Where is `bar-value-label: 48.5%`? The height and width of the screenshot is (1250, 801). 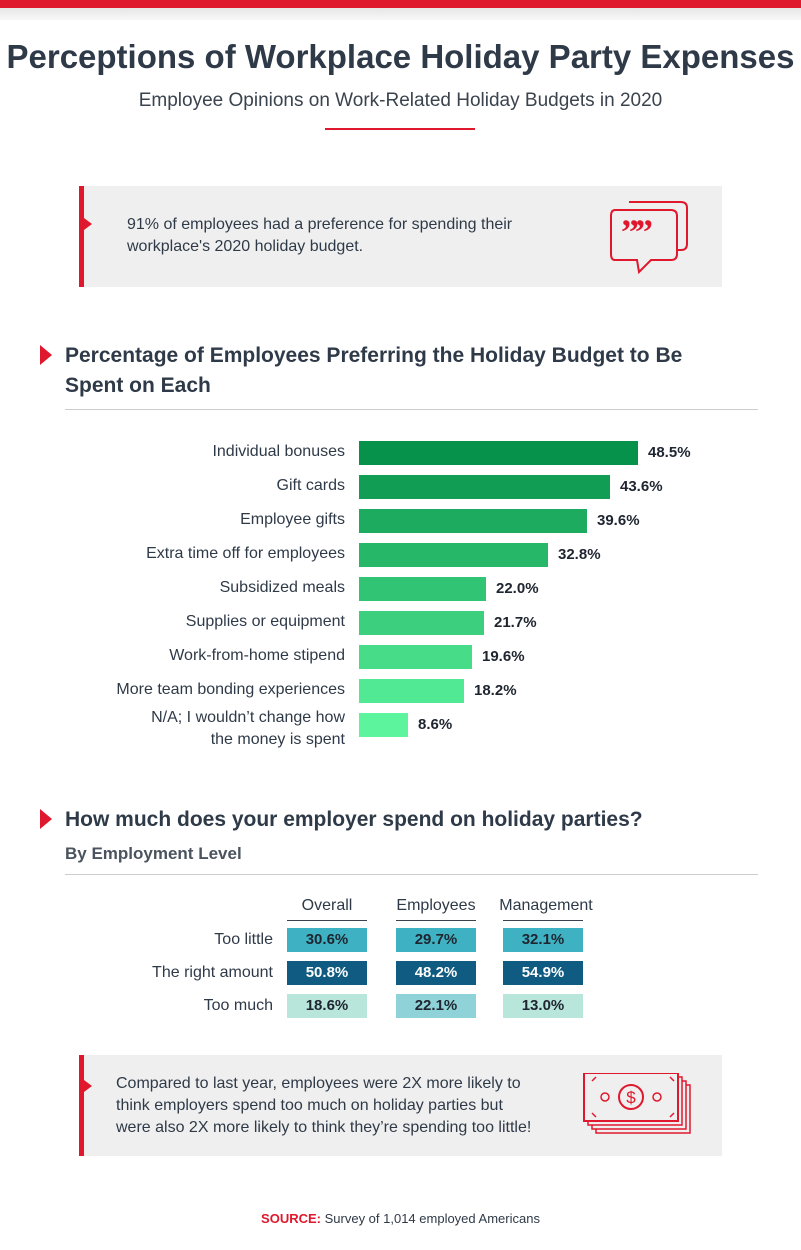 bar-value-label: 48.5% is located at coordinates (669, 452).